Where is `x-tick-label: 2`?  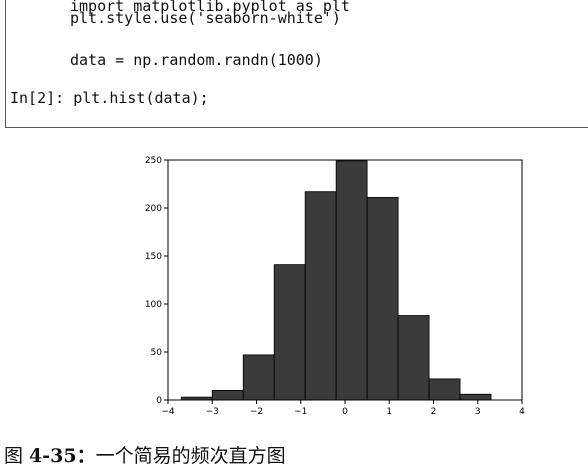 x-tick-label: 2 is located at coordinates (434, 412).